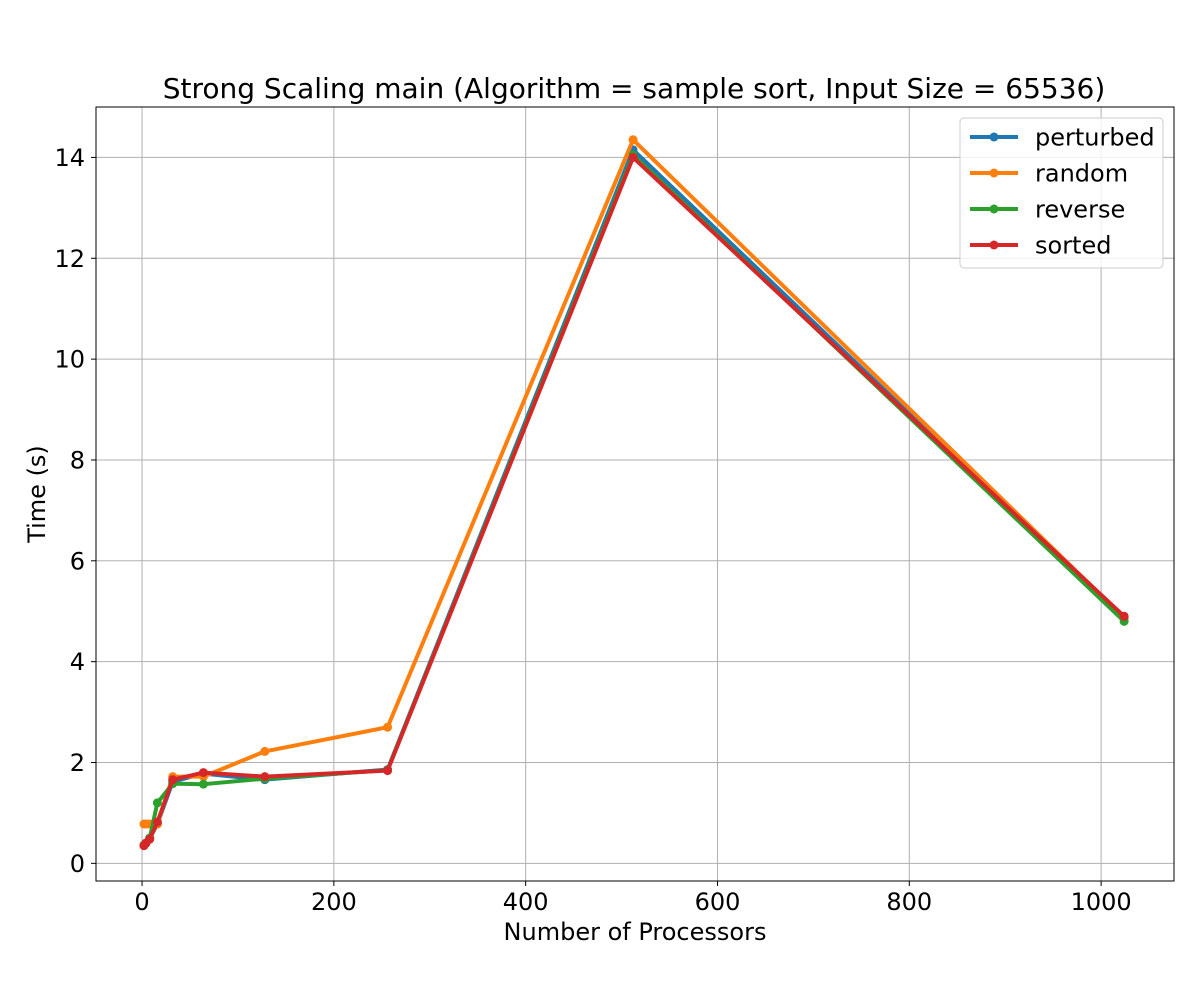  What do you see at coordinates (1101, 902) in the screenshot?
I see `x-tick-label: 1000` at bounding box center [1101, 902].